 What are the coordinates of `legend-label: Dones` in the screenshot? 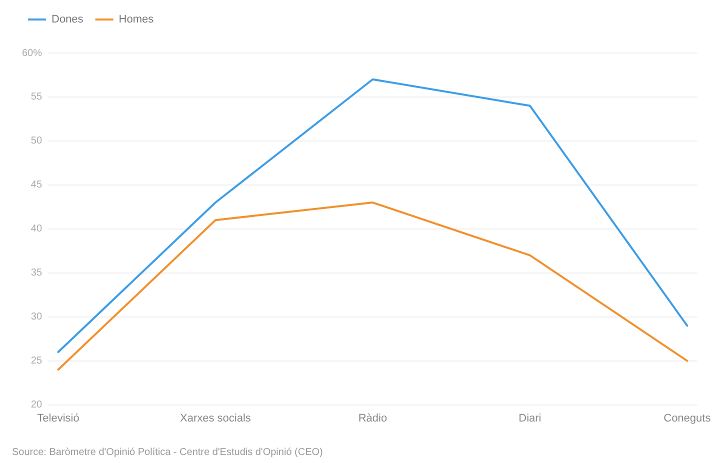 It's located at (68, 20).